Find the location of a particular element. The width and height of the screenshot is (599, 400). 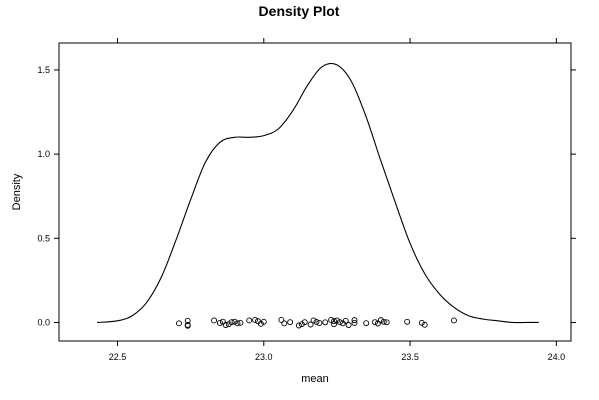

x-tick-label: 23.0 is located at coordinates (264, 357).